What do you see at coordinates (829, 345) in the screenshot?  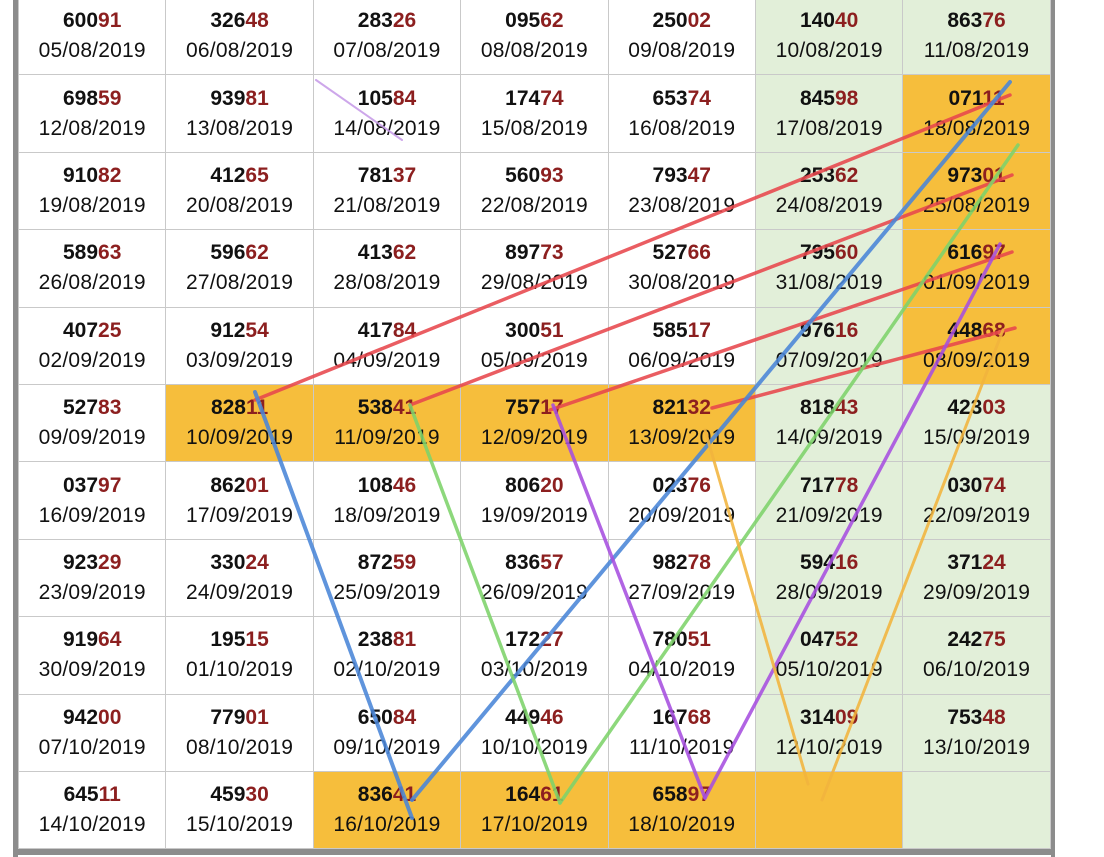 I see `result-cell: 97616 07/09/2019` at bounding box center [829, 345].